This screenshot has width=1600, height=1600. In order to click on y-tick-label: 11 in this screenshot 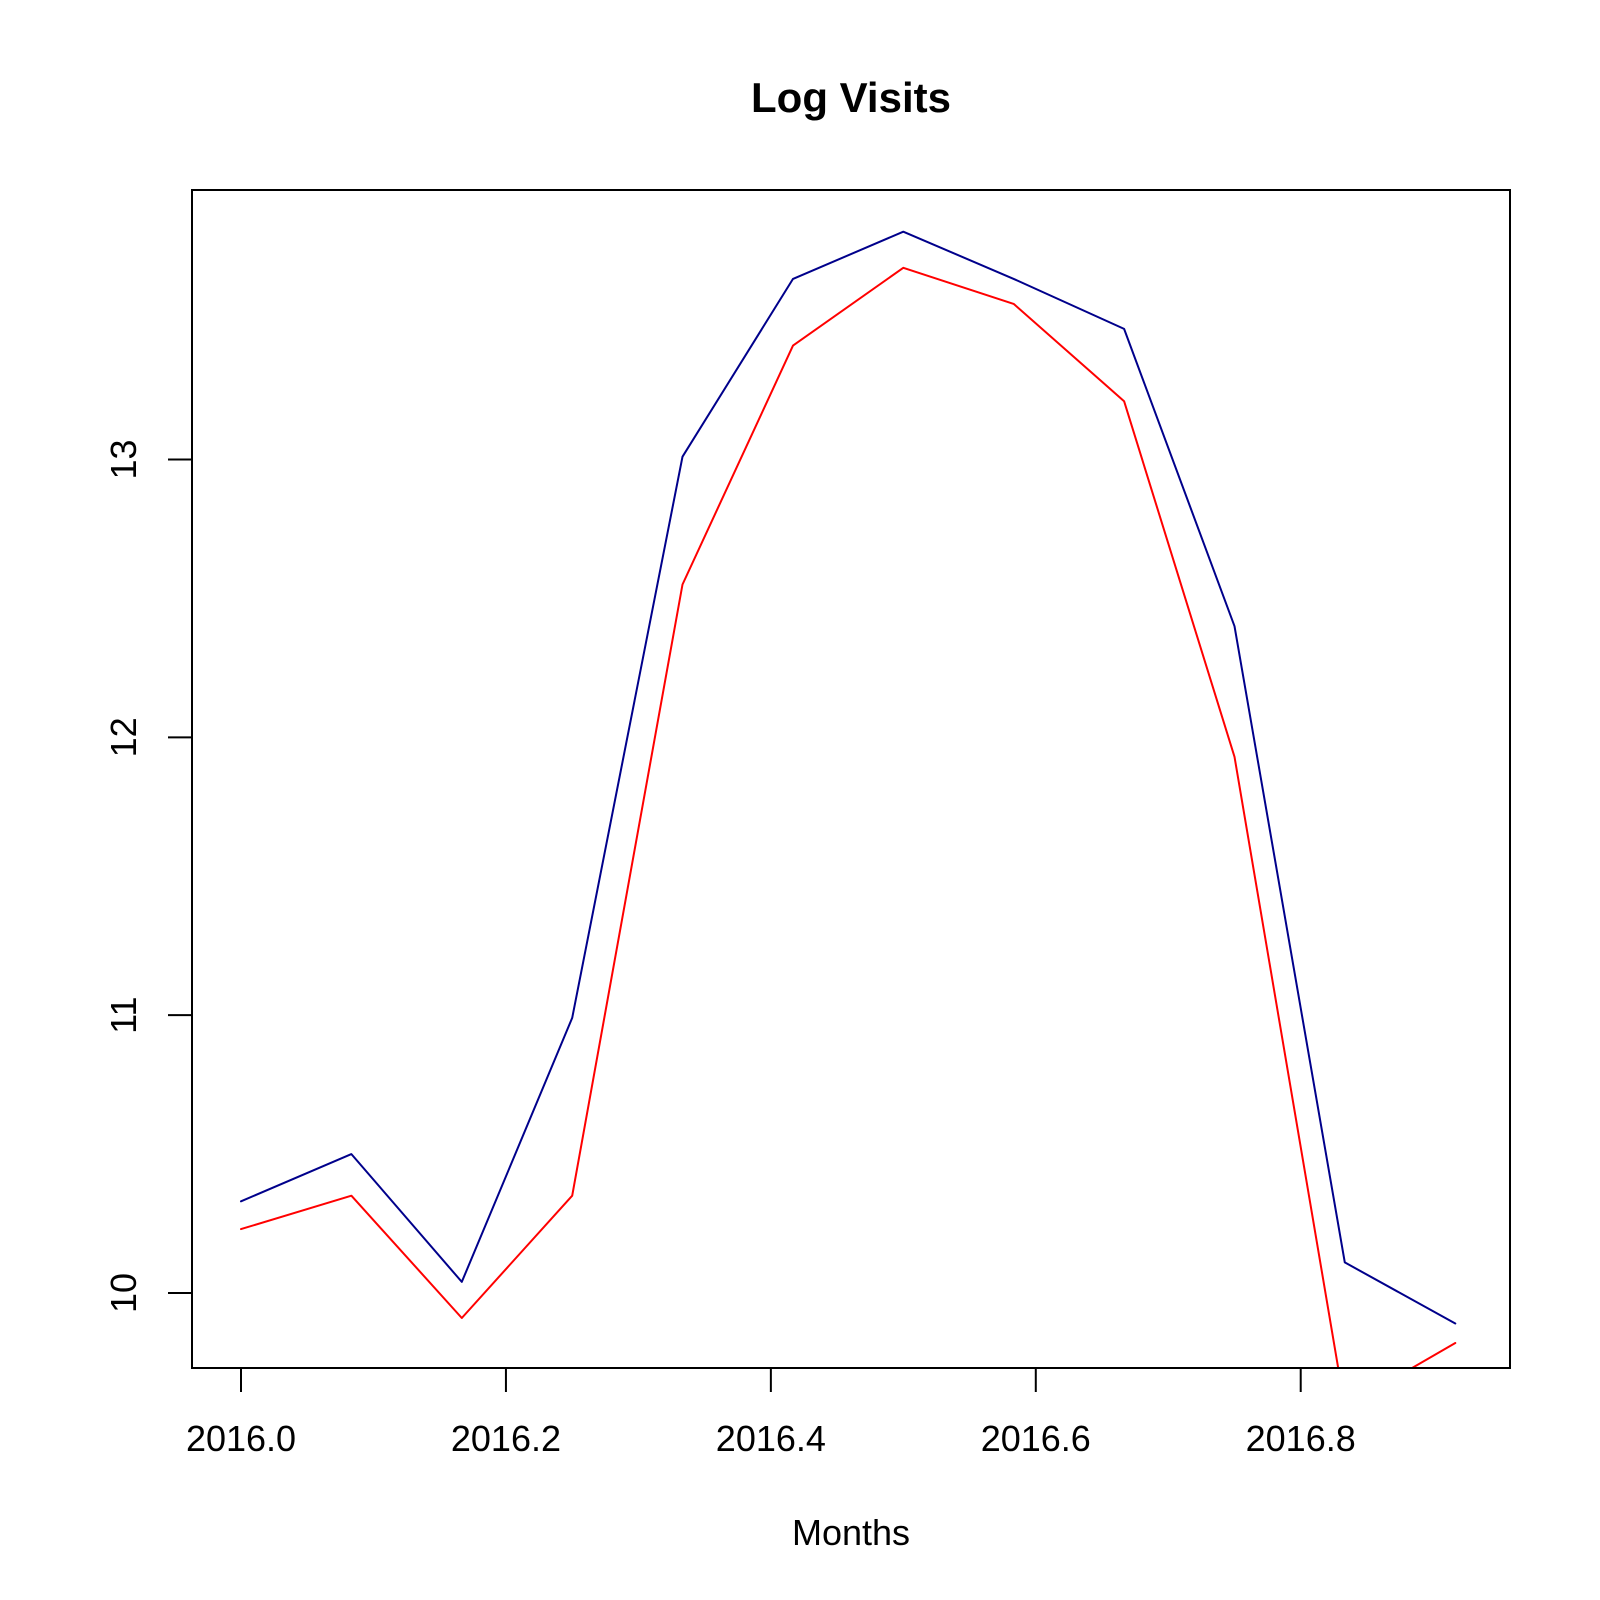, I will do `click(123, 1014)`.